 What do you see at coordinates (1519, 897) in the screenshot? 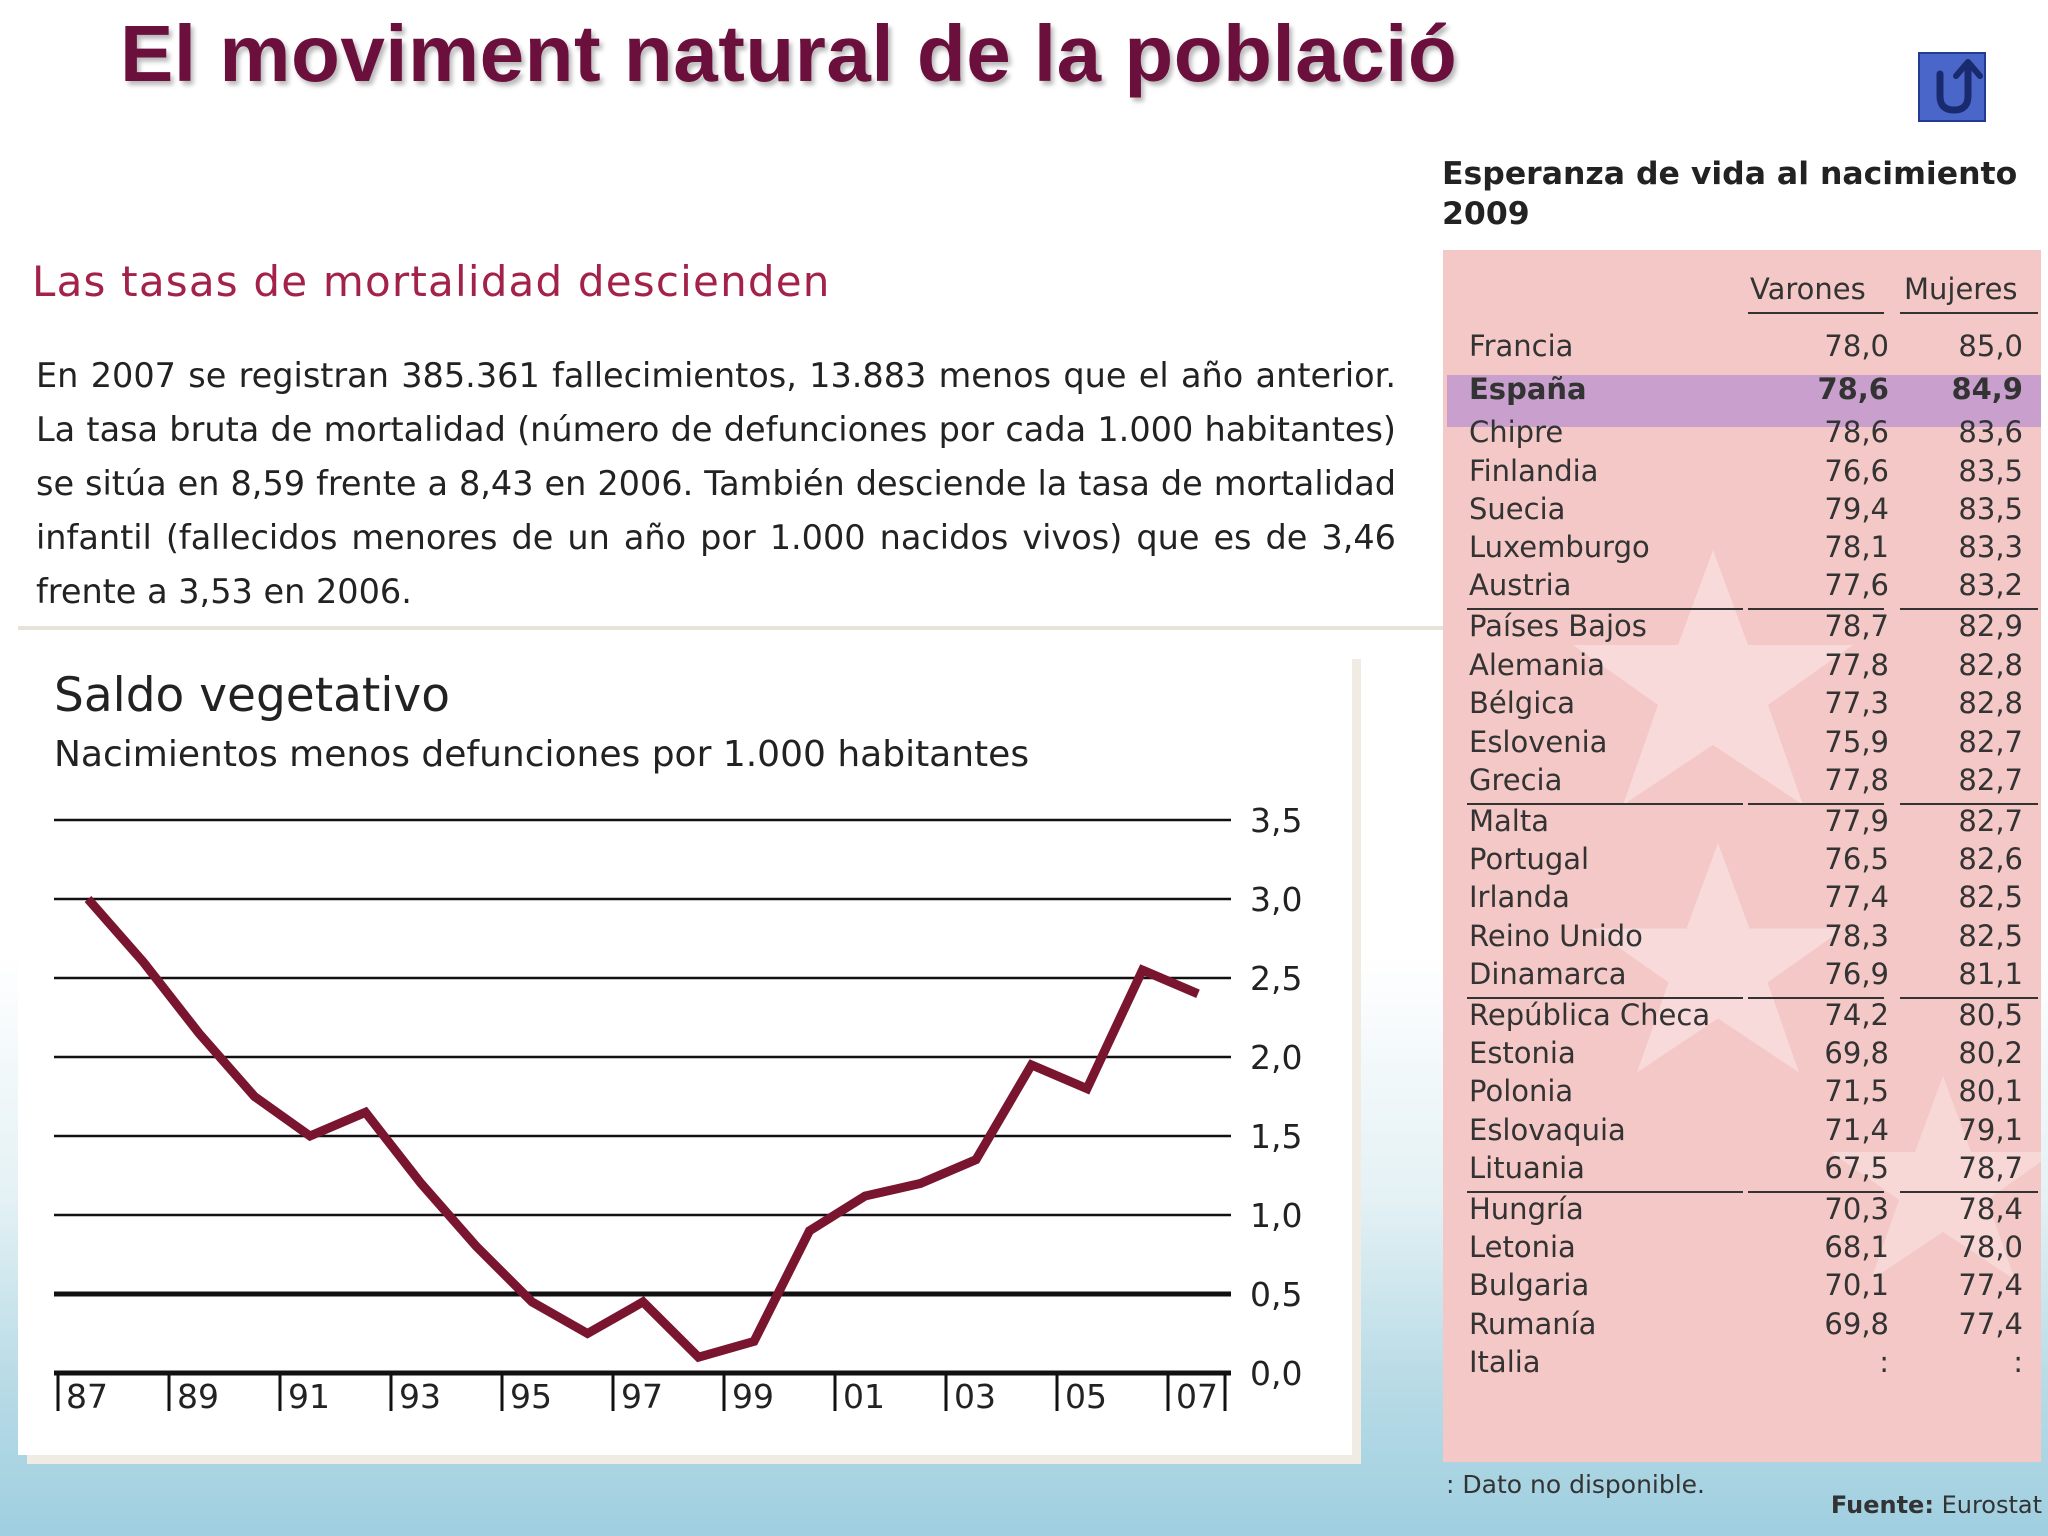
I see `country-cell: Irlanda` at bounding box center [1519, 897].